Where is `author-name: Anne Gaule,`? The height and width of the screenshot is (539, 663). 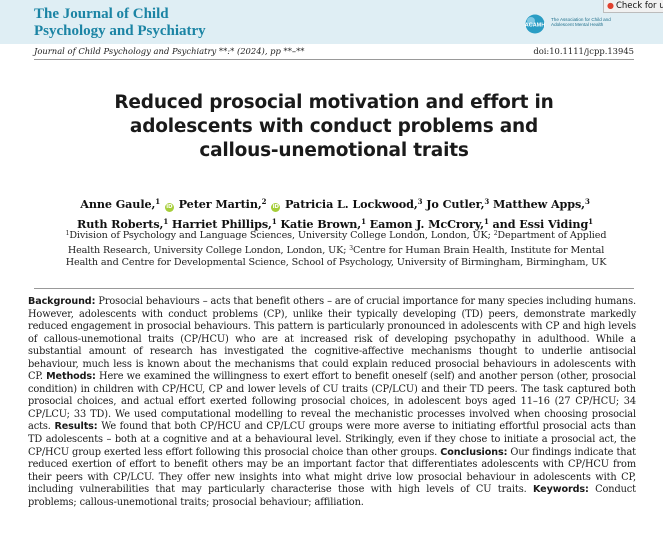 author-name: Anne Gaule, is located at coordinates (118, 204).